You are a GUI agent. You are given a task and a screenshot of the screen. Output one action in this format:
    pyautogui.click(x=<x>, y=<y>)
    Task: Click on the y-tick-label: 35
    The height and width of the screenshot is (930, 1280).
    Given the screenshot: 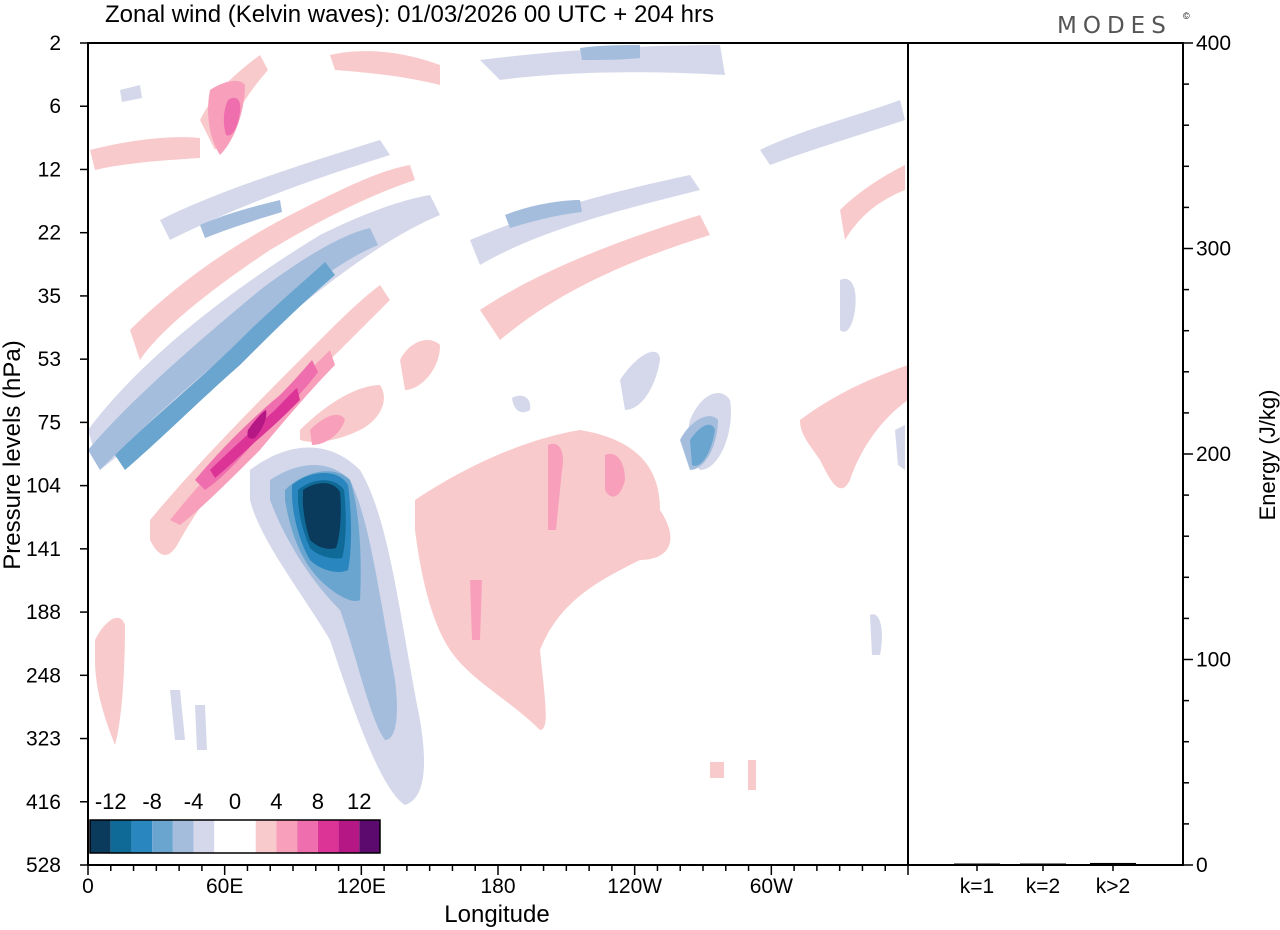 What is the action you would take?
    pyautogui.click(x=49, y=296)
    